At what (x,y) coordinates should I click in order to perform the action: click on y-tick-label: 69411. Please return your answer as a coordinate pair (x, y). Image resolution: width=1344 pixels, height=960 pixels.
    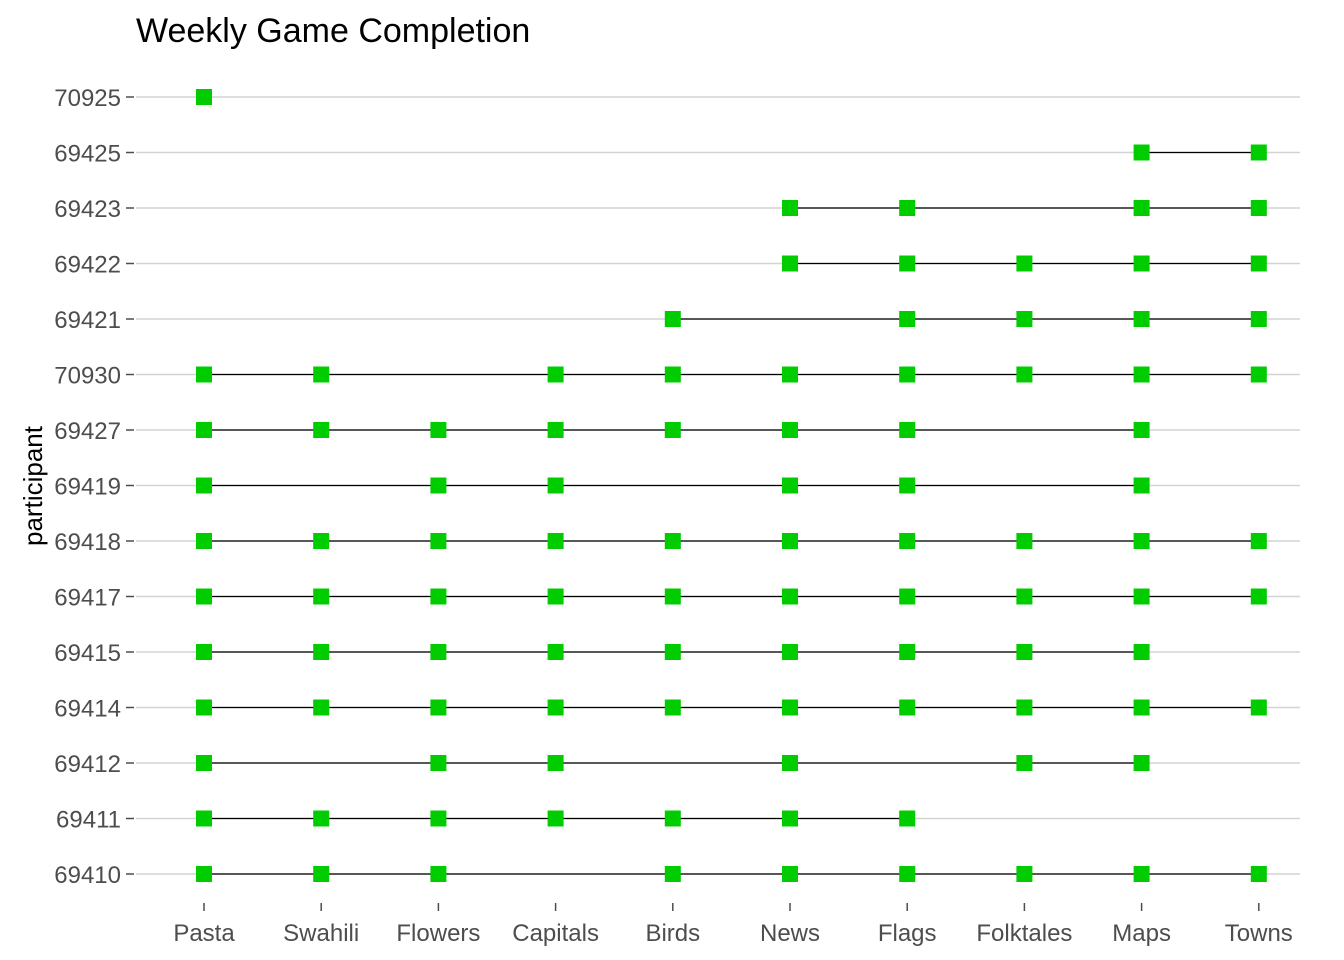
    Looking at the image, I should click on (88, 820).